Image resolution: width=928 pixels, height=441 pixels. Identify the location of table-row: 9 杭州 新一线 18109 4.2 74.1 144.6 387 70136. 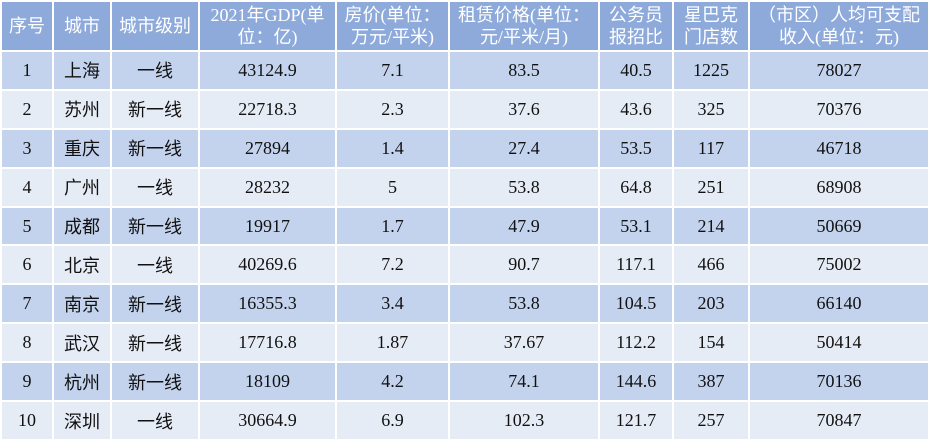
(464, 382).